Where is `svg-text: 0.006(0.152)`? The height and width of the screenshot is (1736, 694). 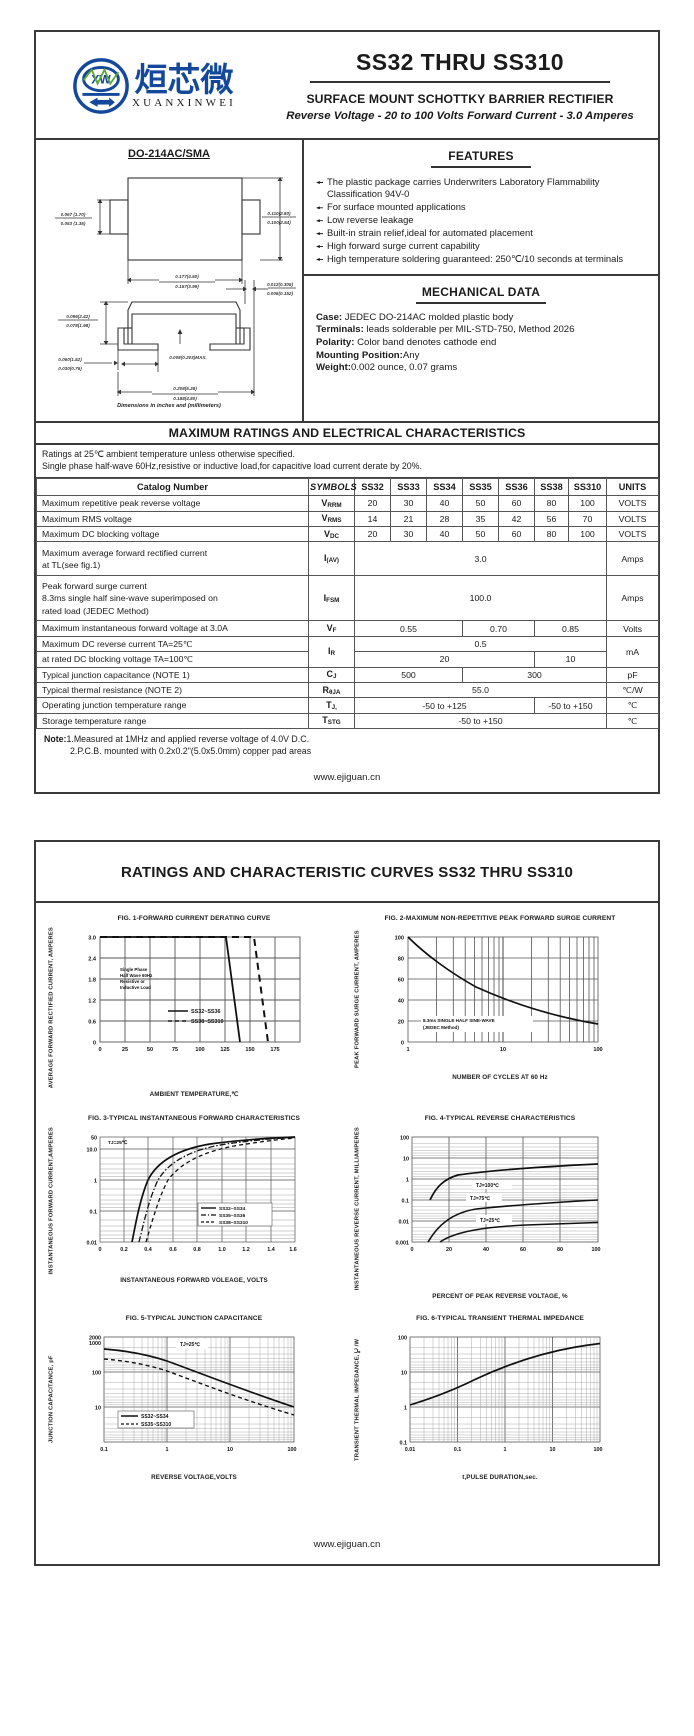 svg-text: 0.006(0.152) is located at coordinates (280, 293).